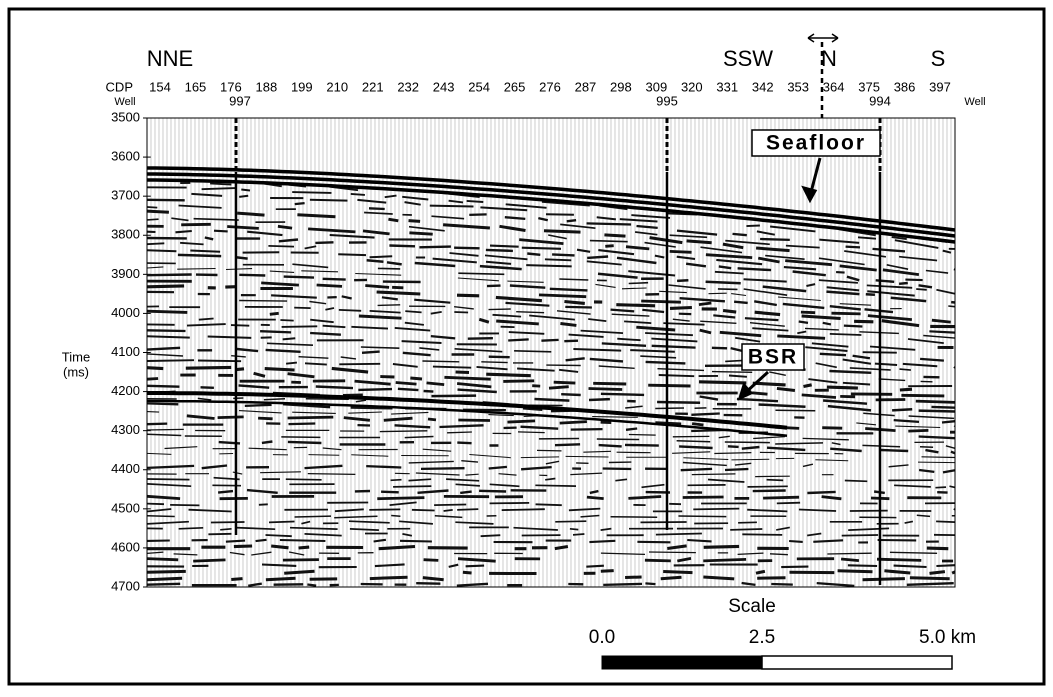  I want to click on seafloor-reflector, so click(551, 211).